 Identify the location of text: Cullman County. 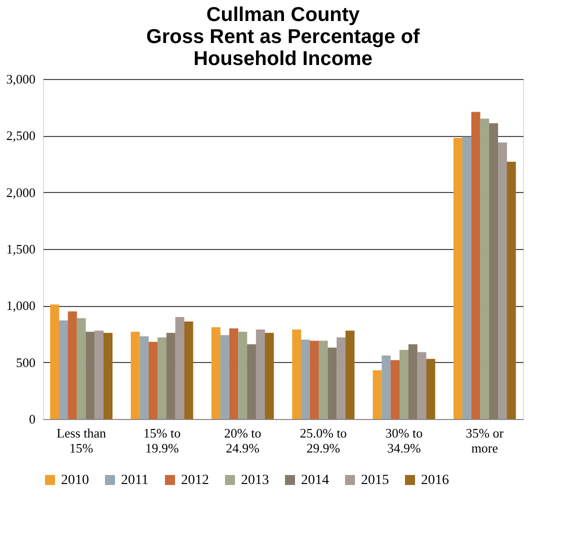
(283, 15).